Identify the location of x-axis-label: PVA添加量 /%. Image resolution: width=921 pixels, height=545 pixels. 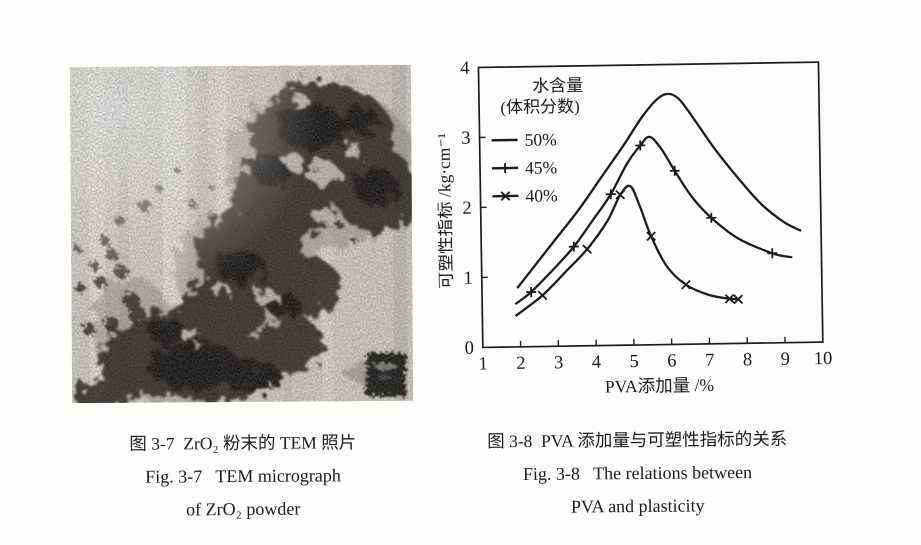
(659, 386).